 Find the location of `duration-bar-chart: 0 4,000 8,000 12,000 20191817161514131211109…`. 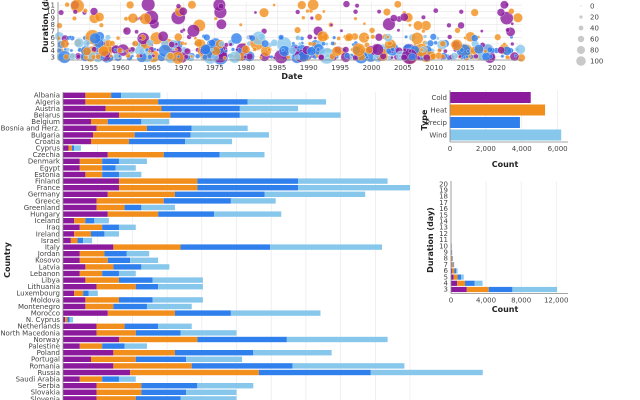

duration-bar-chart: 0 4,000 8,000 12,000 20191817161514131211109… is located at coordinates (497, 247).